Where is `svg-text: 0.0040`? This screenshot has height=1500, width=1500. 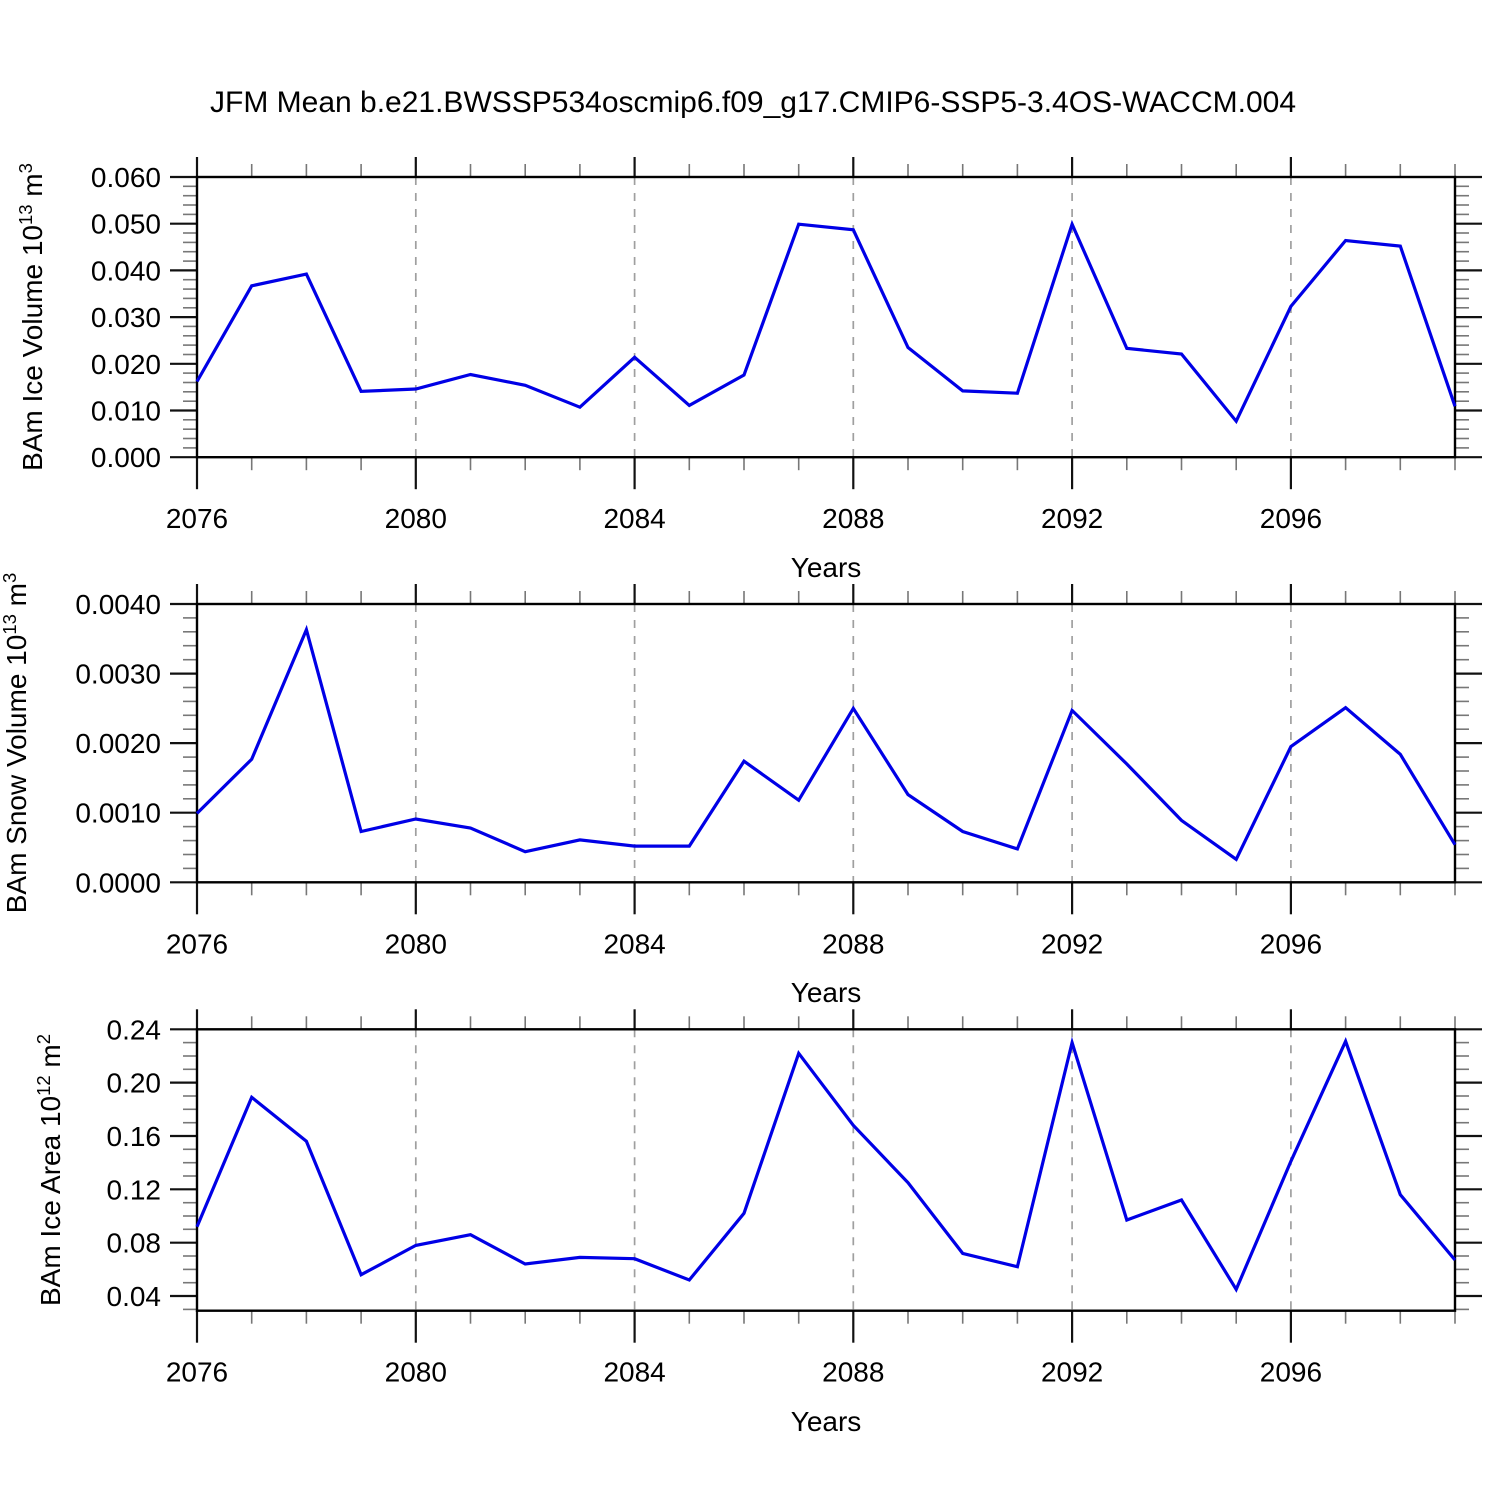 svg-text: 0.0040 is located at coordinates (118, 604).